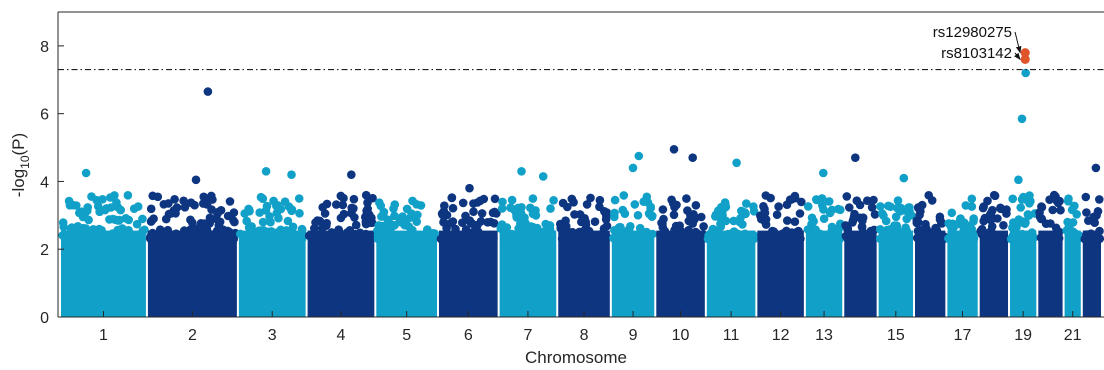 Image resolution: width=1104 pixels, height=370 pixels. What do you see at coordinates (576, 357) in the screenshot?
I see `x-axis-label: Chromosome` at bounding box center [576, 357].